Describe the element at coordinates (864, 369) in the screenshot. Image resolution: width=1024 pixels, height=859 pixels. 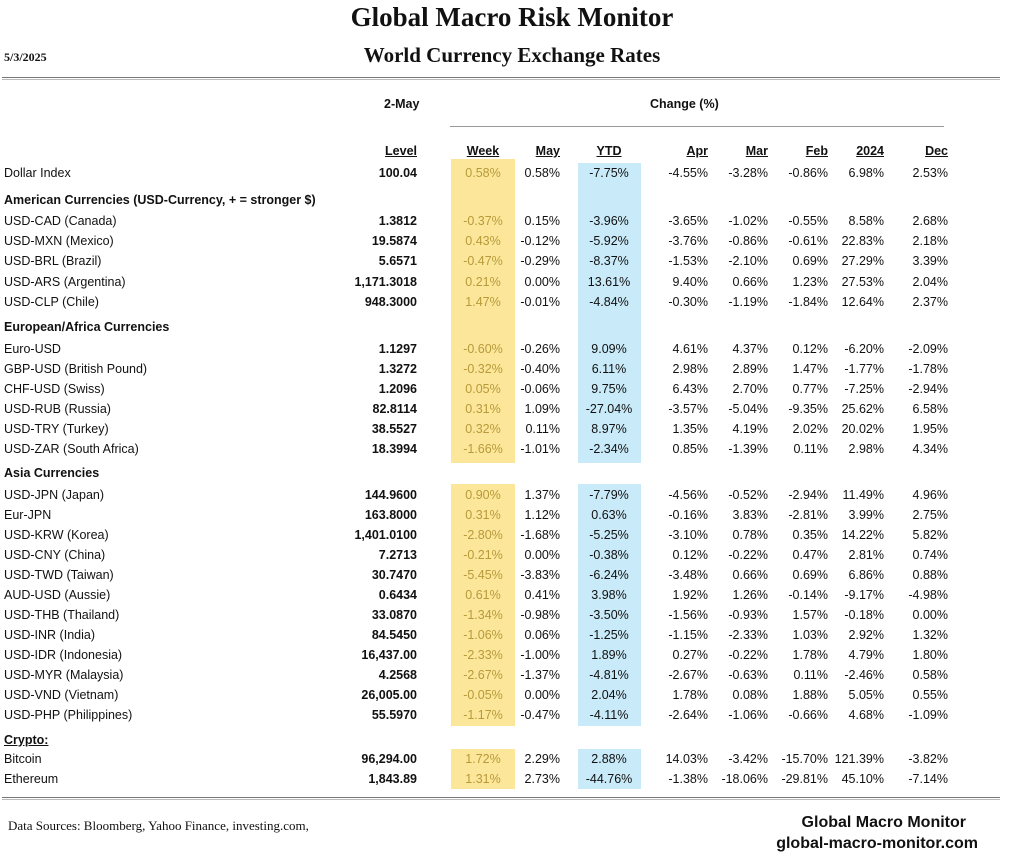
I see `cell-2024: -1.77%` at that location.